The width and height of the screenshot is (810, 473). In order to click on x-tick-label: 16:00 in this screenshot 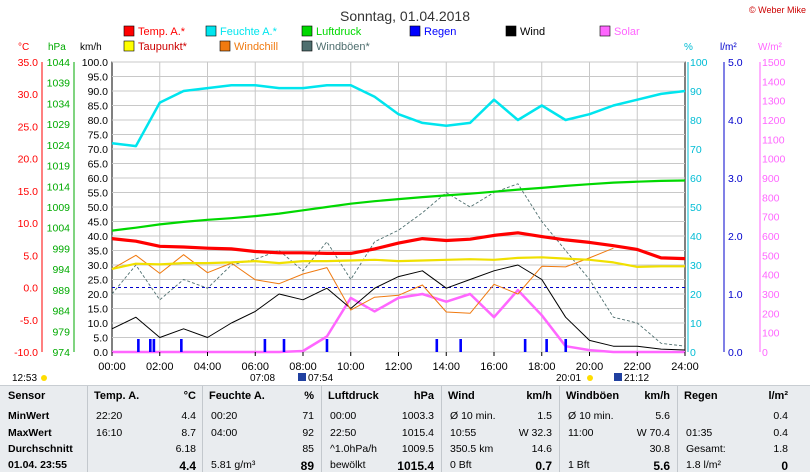, I will do `click(494, 367)`.